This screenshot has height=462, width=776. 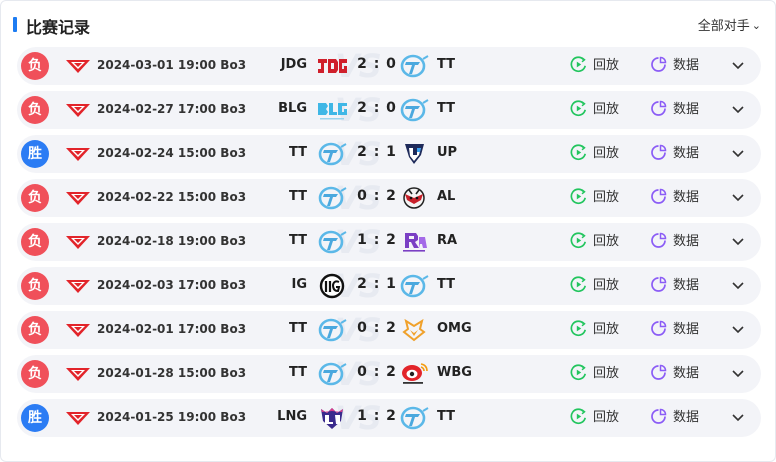 I want to click on result-badge: 胜, so click(x=35, y=154).